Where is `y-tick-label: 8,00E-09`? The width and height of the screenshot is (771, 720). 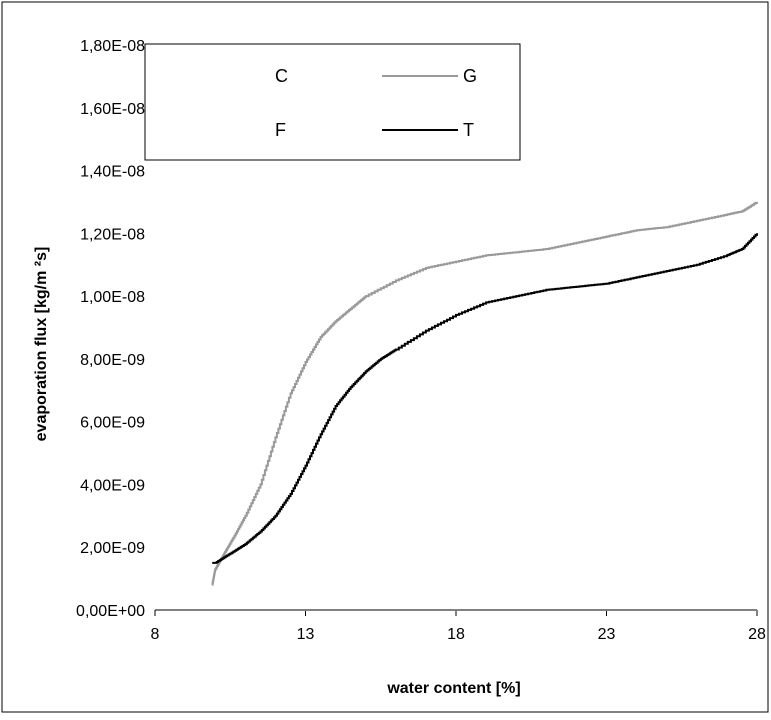
y-tick-label: 8,00E-09 is located at coordinates (112, 360).